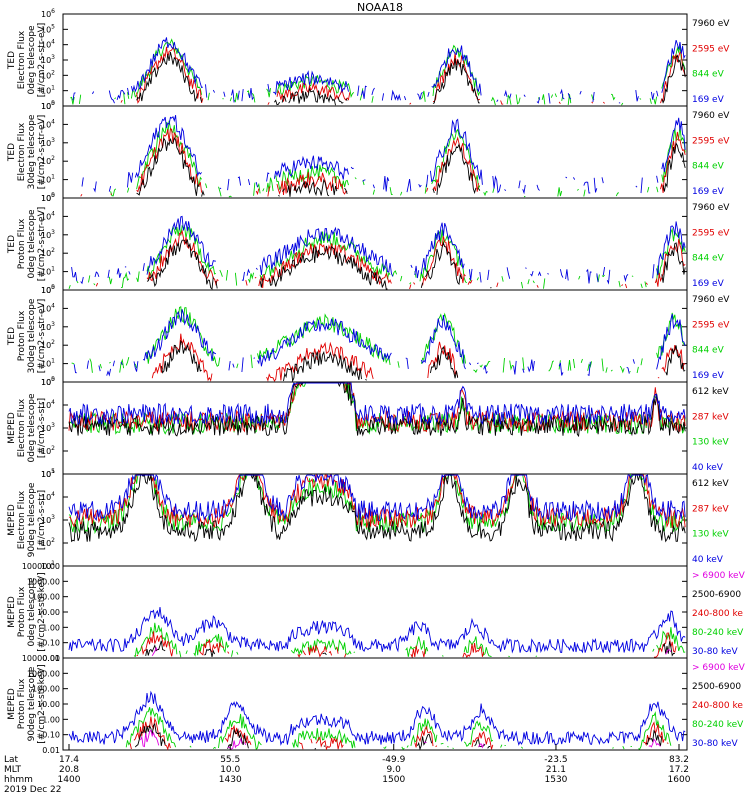  Describe the element at coordinates (718, 633) in the screenshot. I see `legend-entry: 80-240 keV` at that location.